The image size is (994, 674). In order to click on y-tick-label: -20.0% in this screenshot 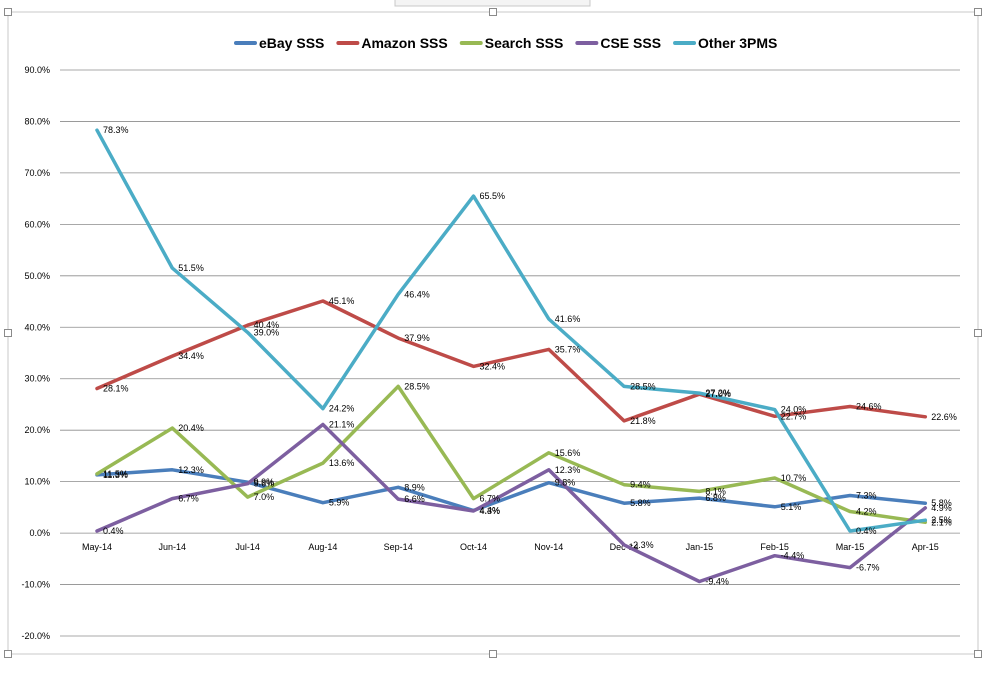, I will do `click(35, 636)`.